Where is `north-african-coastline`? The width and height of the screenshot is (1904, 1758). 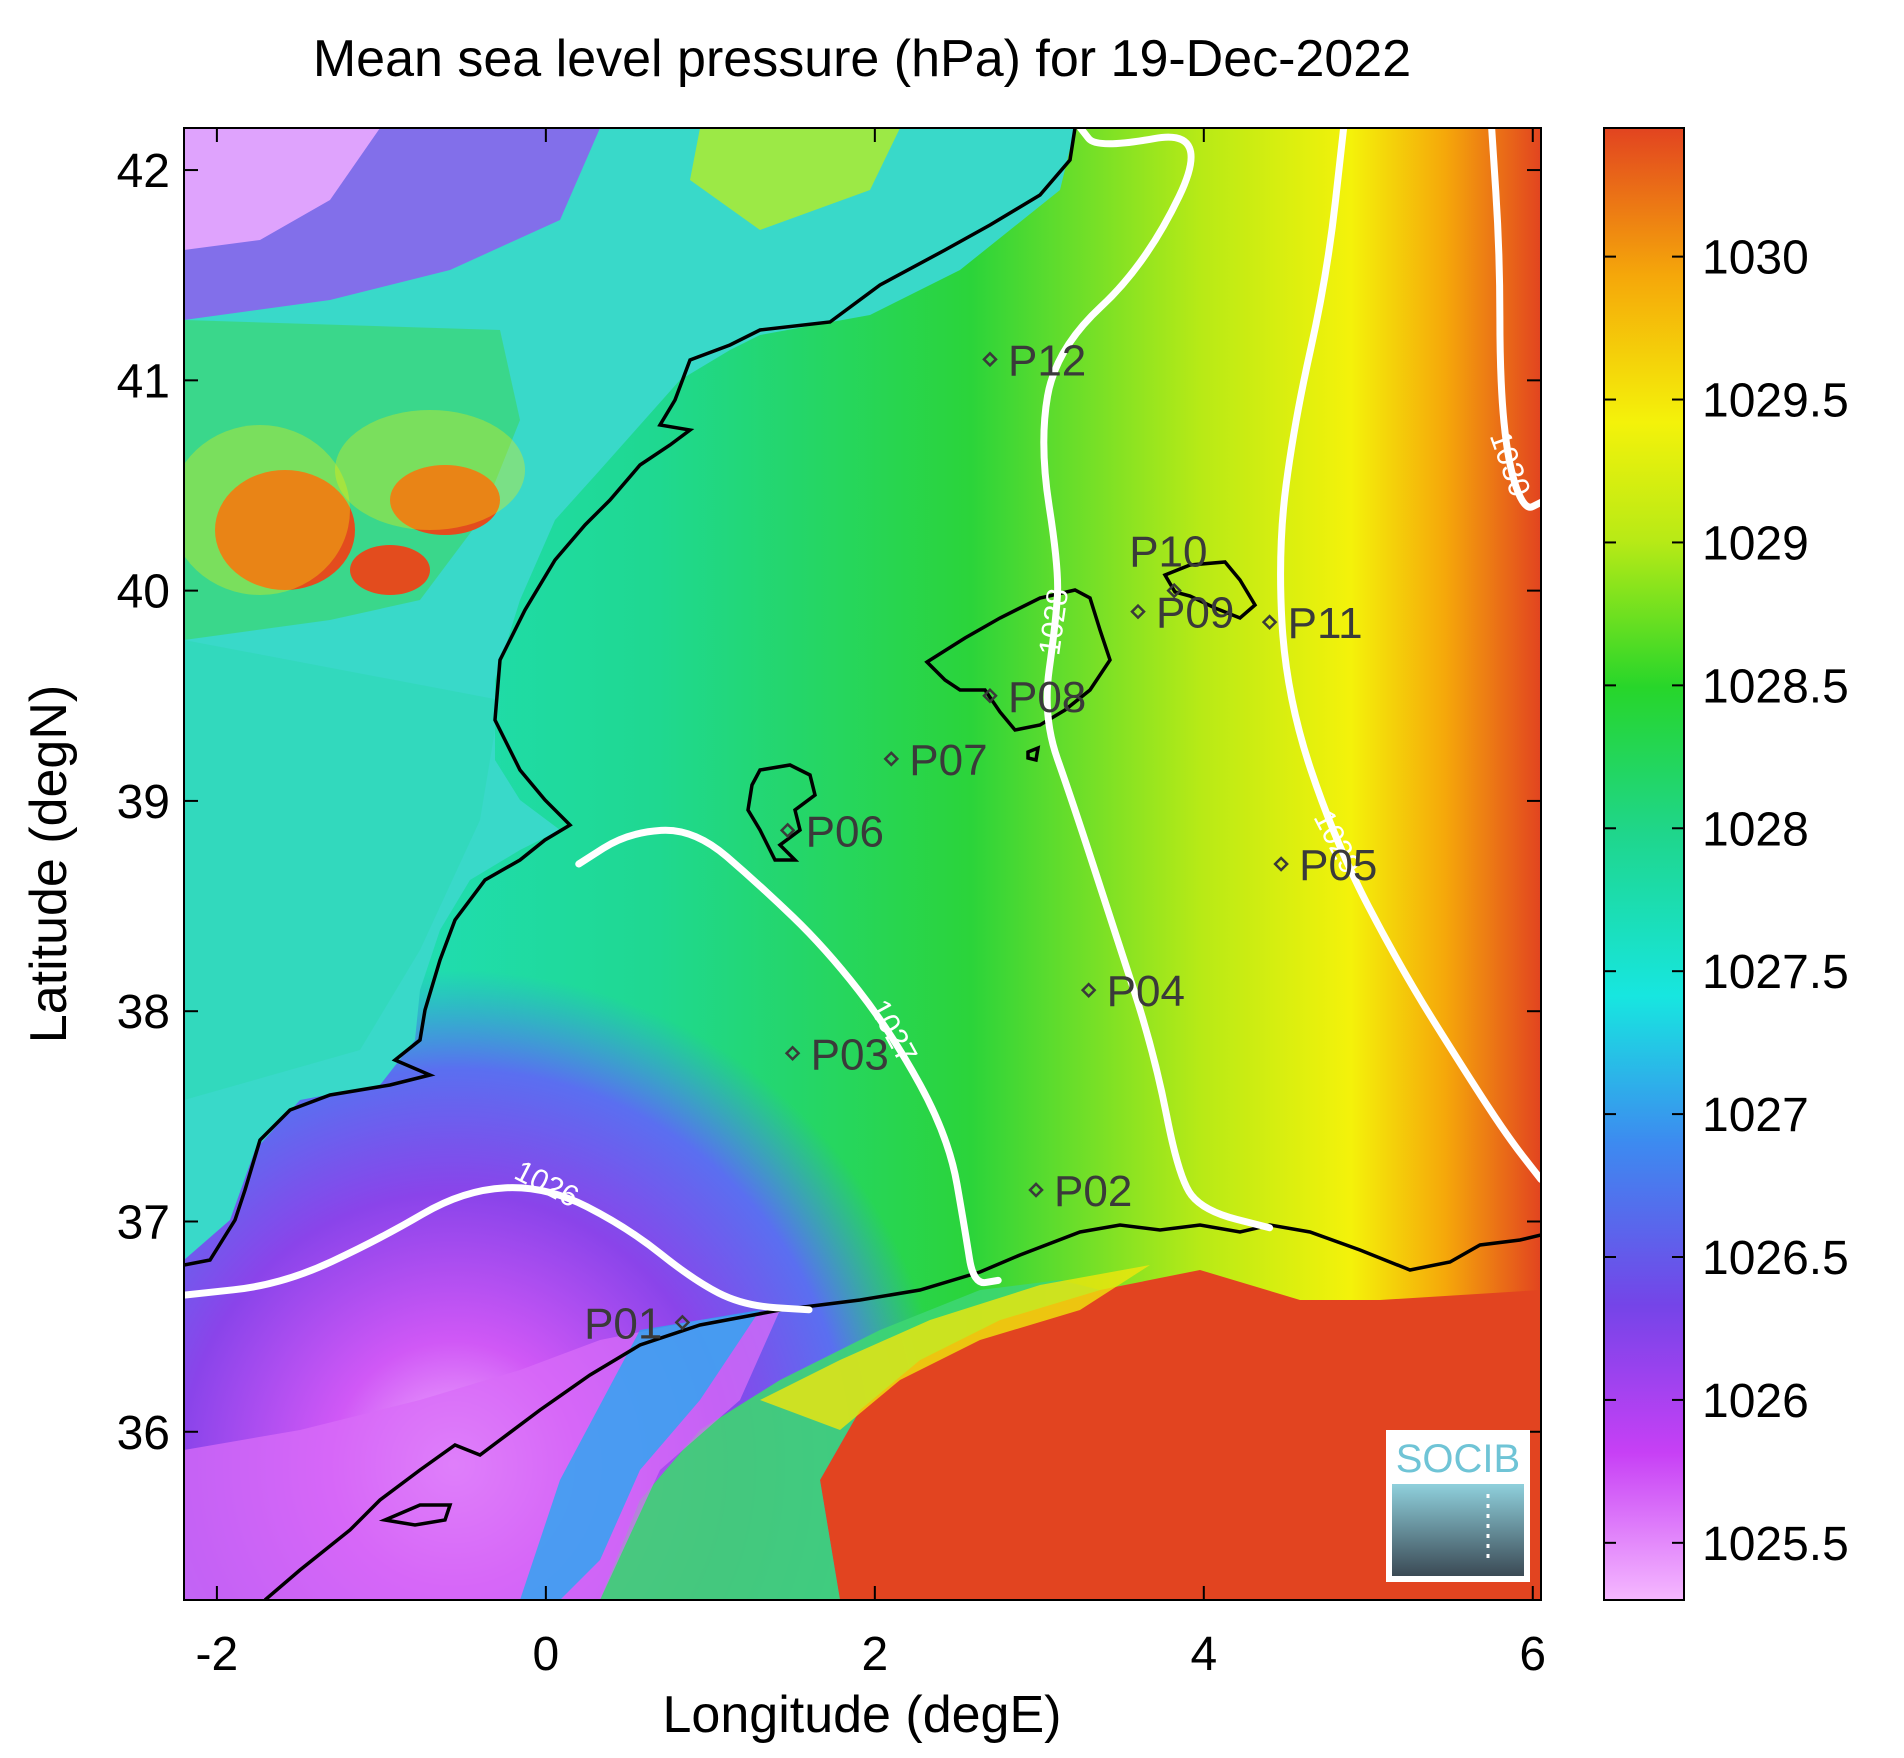 north-african-coastline is located at coordinates (902, 1411).